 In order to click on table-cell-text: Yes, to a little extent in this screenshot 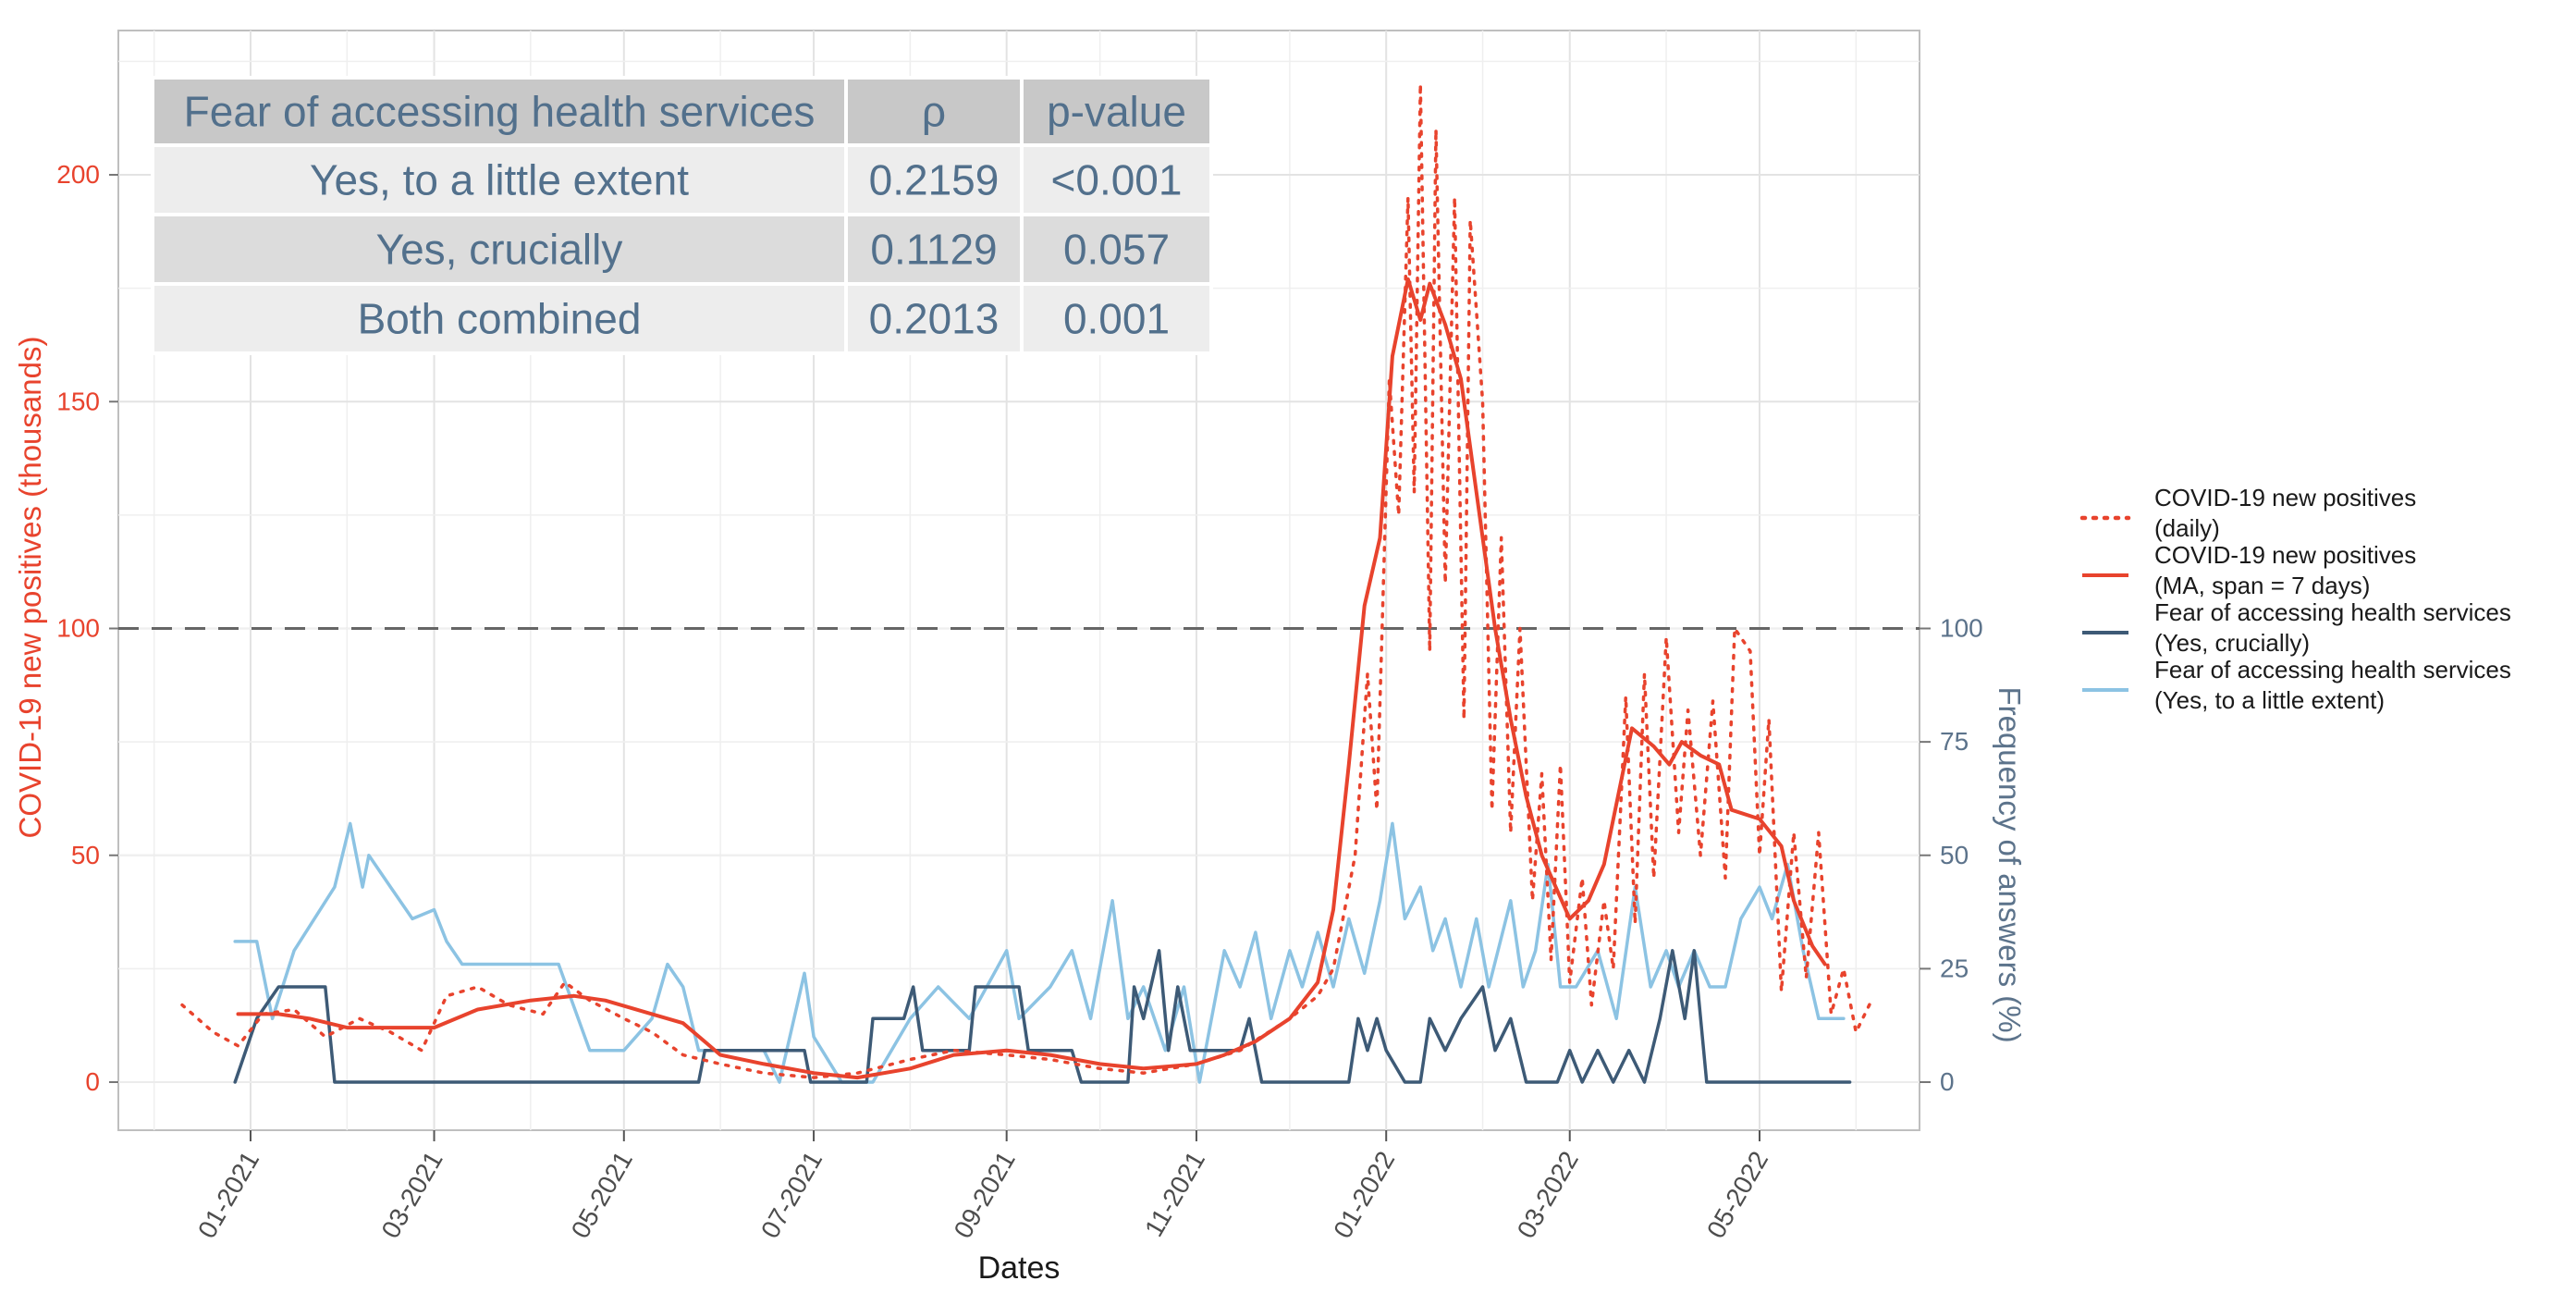, I will do `click(500, 180)`.